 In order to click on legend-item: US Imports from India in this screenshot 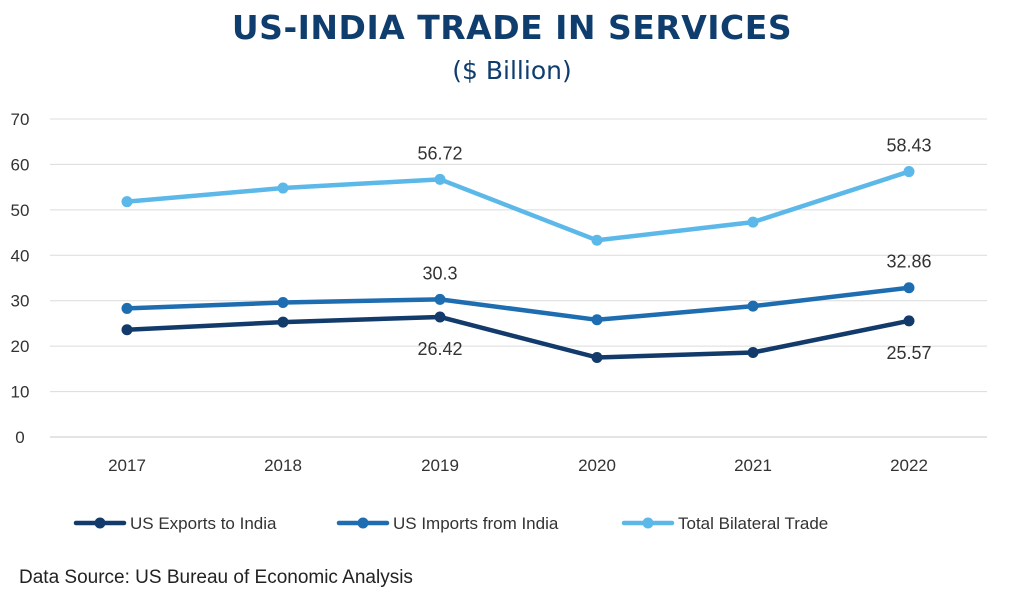, I will do `click(447, 523)`.